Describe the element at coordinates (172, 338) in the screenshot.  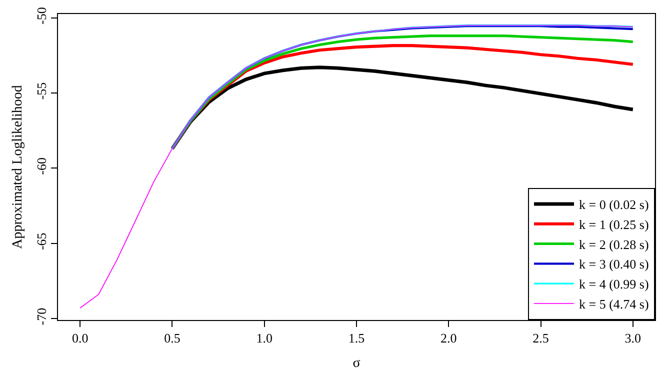
I see `x-tick-label: 0.5` at that location.